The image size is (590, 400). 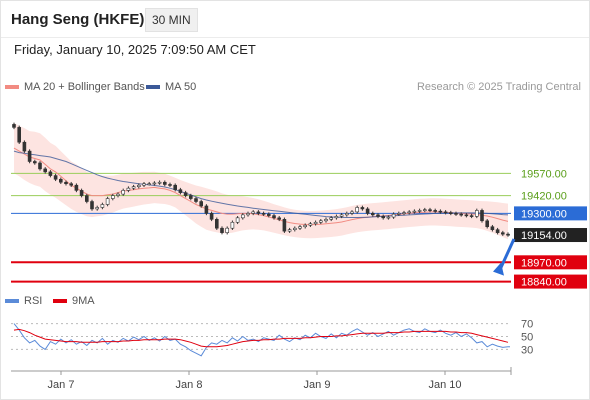 What do you see at coordinates (544, 174) in the screenshot?
I see `resistance-label: 19570.00` at bounding box center [544, 174].